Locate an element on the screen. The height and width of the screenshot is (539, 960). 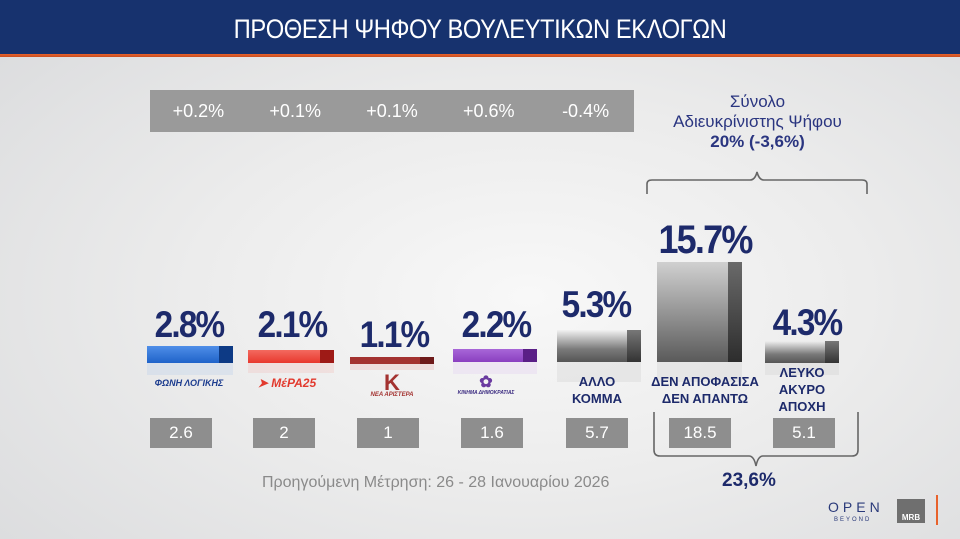
summary-line1: Σύνολο is located at coordinates (757, 101).